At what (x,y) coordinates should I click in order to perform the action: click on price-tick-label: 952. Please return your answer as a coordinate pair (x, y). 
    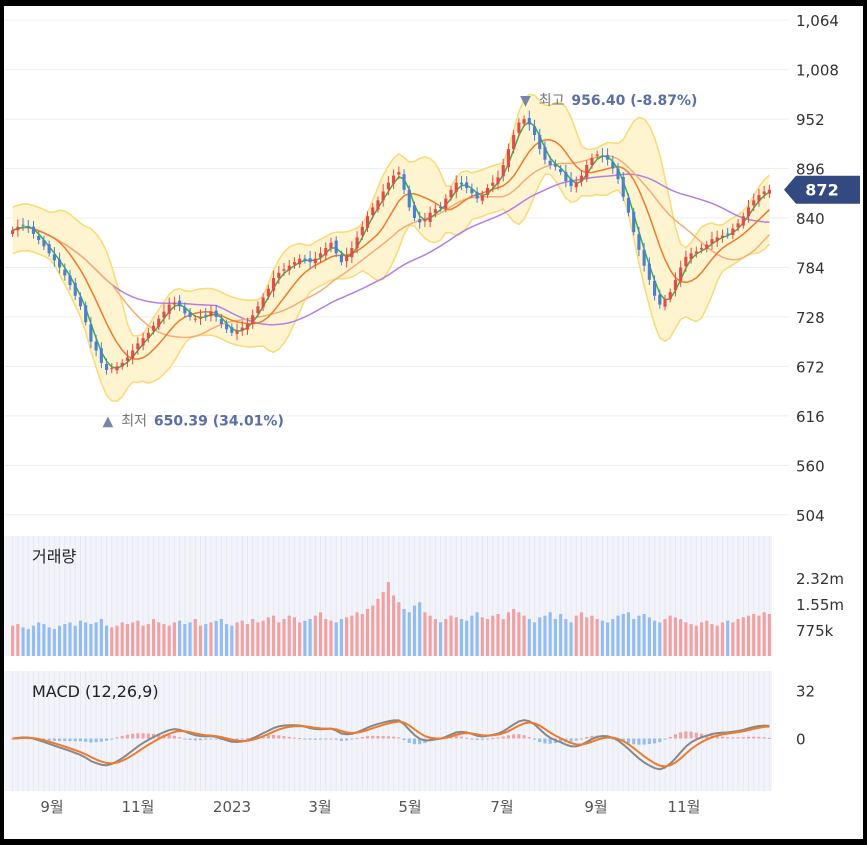
    Looking at the image, I should click on (810, 120).